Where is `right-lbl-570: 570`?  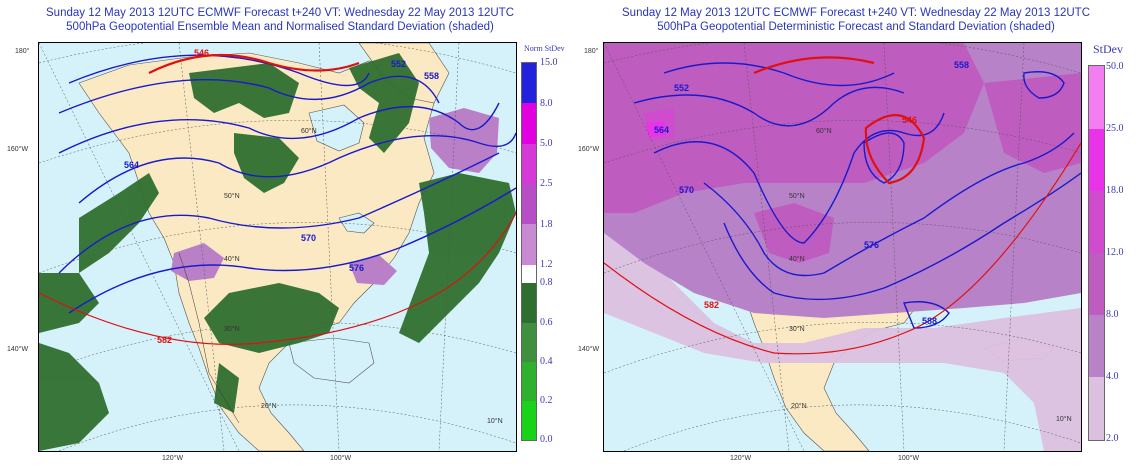 right-lbl-570: 570 is located at coordinates (686, 190).